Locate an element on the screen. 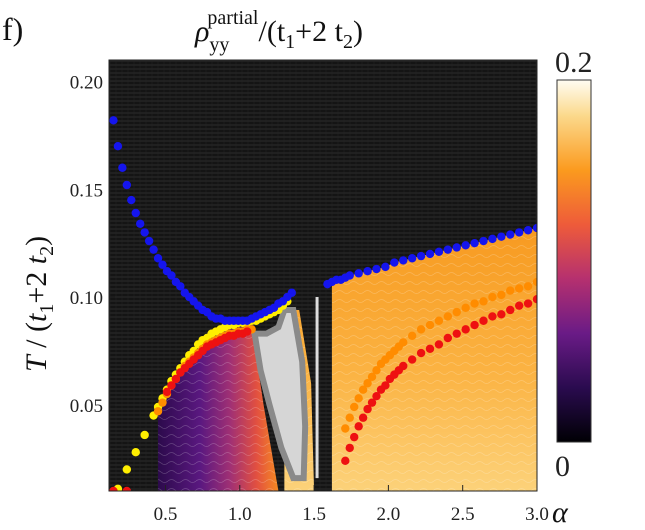  colorbar-min-label: 0 is located at coordinates (562, 466).